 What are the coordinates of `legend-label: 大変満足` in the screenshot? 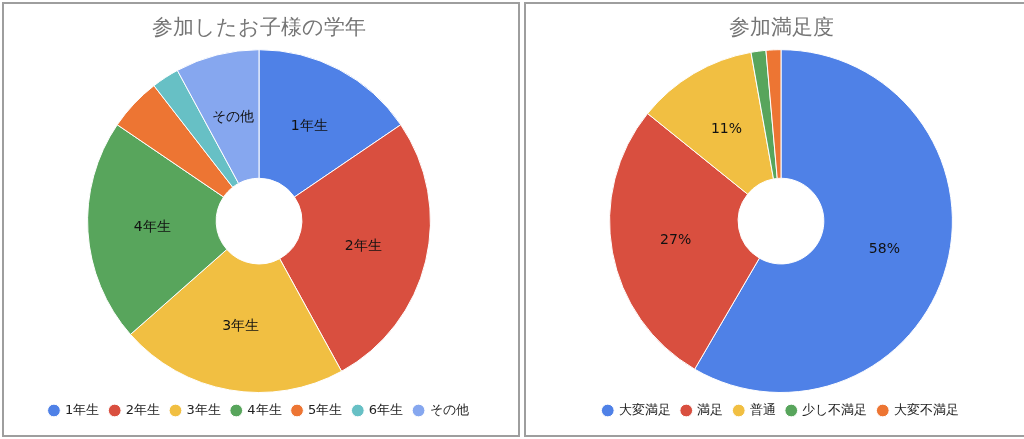 It's located at (644, 409).